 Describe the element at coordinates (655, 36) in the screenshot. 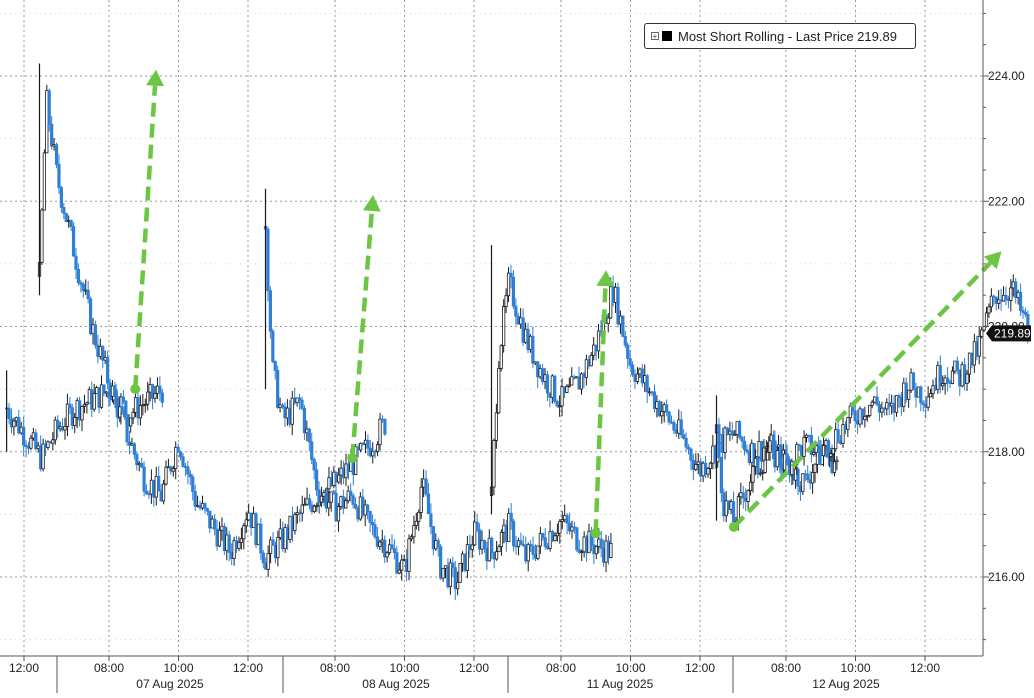

I see `legend-toggle-icon: +` at that location.